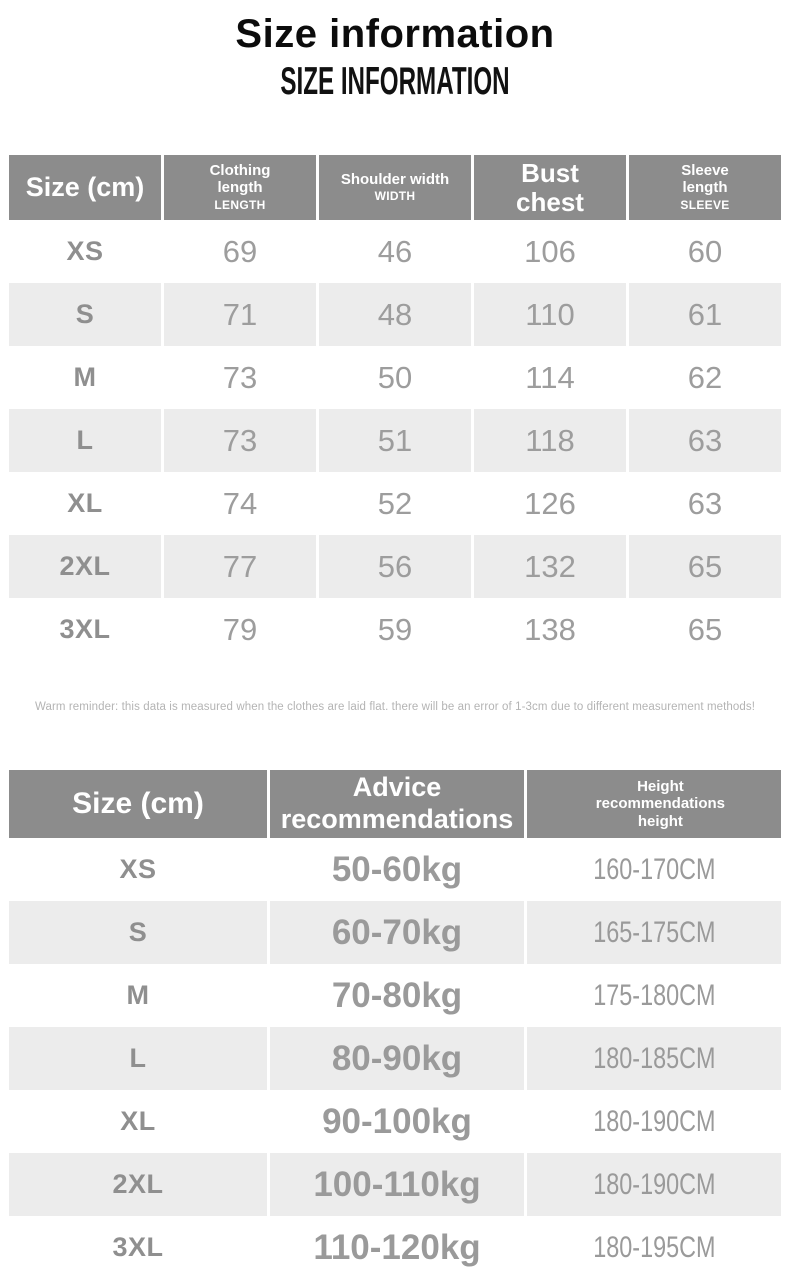 The width and height of the screenshot is (790, 1280). What do you see at coordinates (395, 187) in the screenshot?
I see `header-shoulder-width: Shoulder width WIDTH` at bounding box center [395, 187].